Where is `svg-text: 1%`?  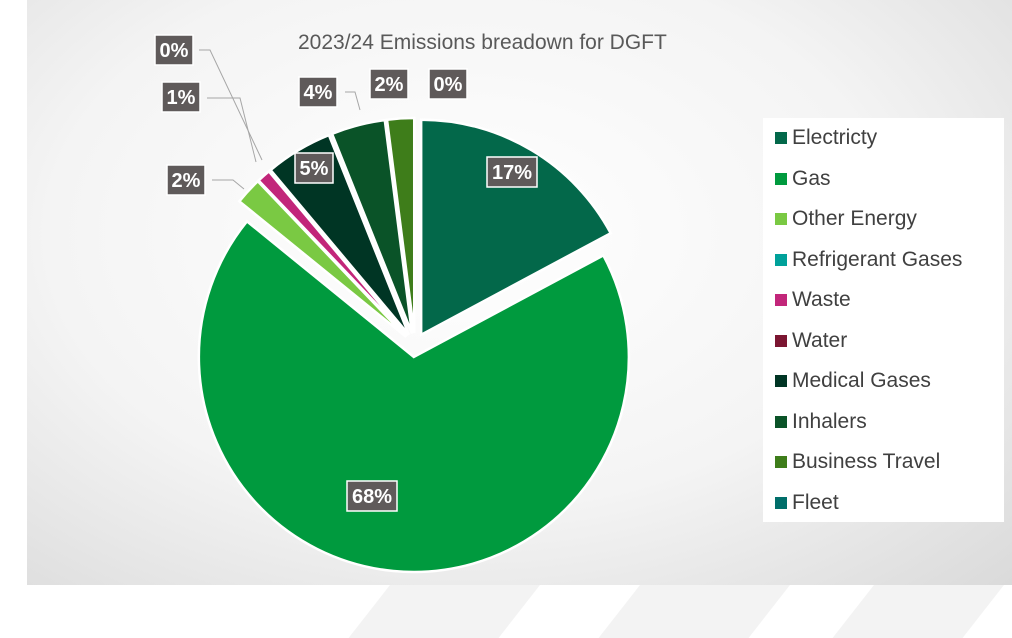 svg-text: 1% is located at coordinates (181, 98).